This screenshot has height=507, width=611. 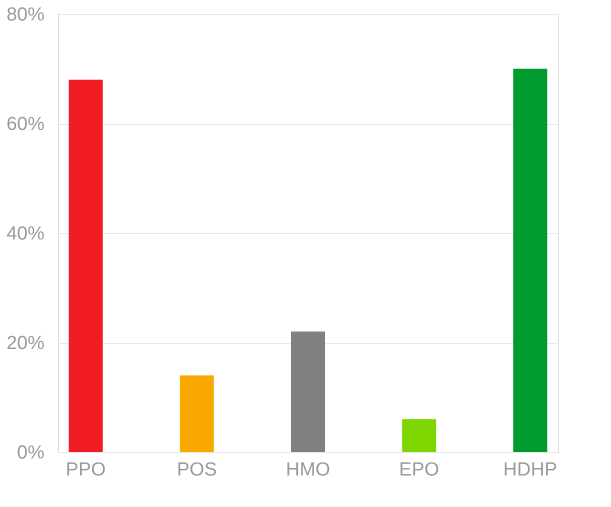 What do you see at coordinates (25, 124) in the screenshot?
I see `y-tick-label: 60%` at bounding box center [25, 124].